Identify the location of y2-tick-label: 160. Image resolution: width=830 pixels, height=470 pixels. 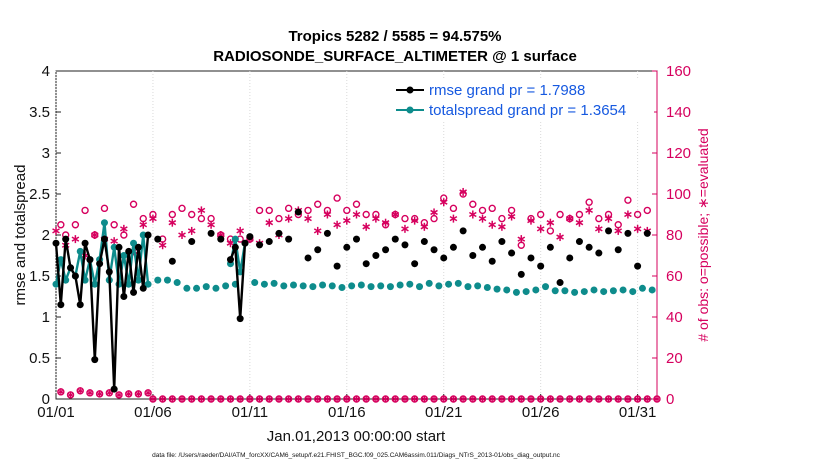
(678, 71).